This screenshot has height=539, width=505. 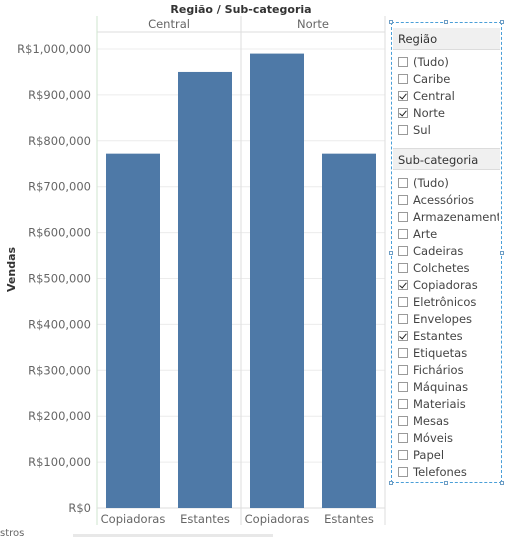 I want to click on filter-item: Mesas, so click(x=448, y=420).